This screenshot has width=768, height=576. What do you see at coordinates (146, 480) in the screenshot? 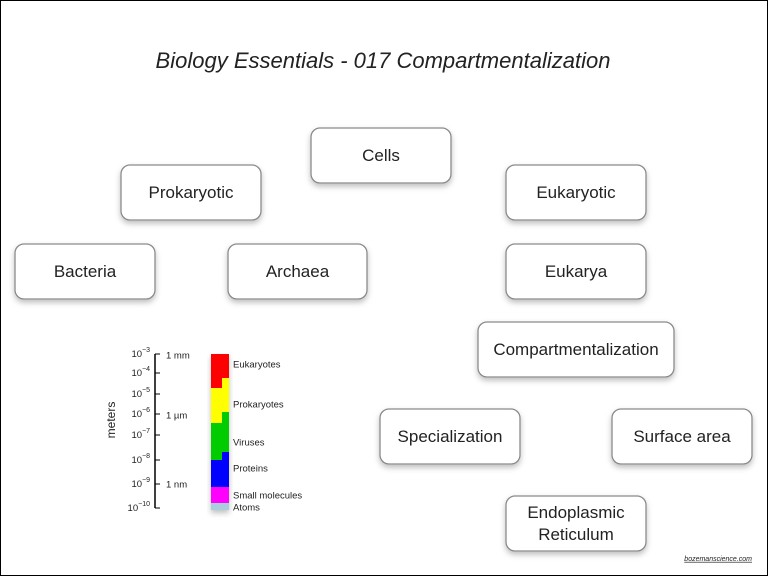
I see `tick-exponent: −9` at bounding box center [146, 480].